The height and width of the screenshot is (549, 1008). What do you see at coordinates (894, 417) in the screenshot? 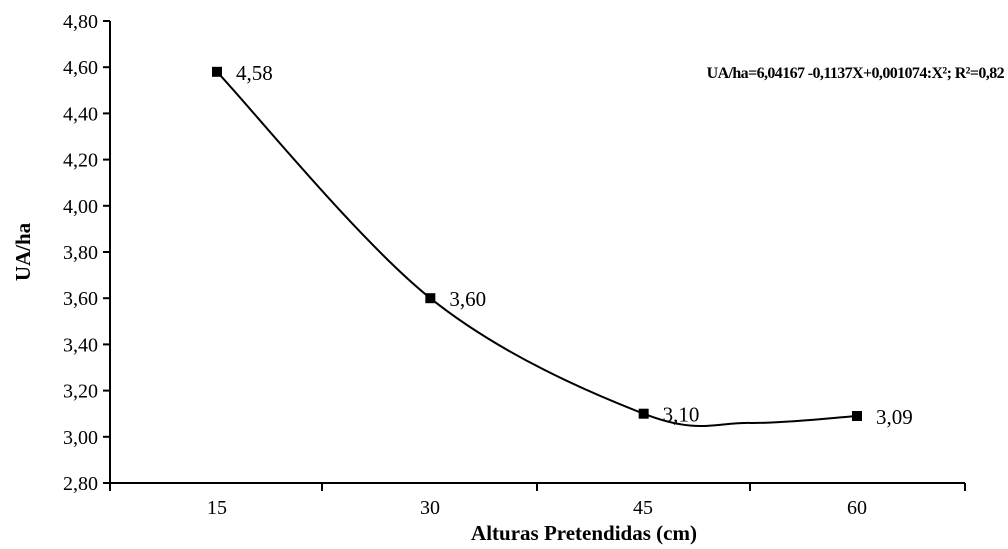
I see `data-label: 3,09` at bounding box center [894, 417].